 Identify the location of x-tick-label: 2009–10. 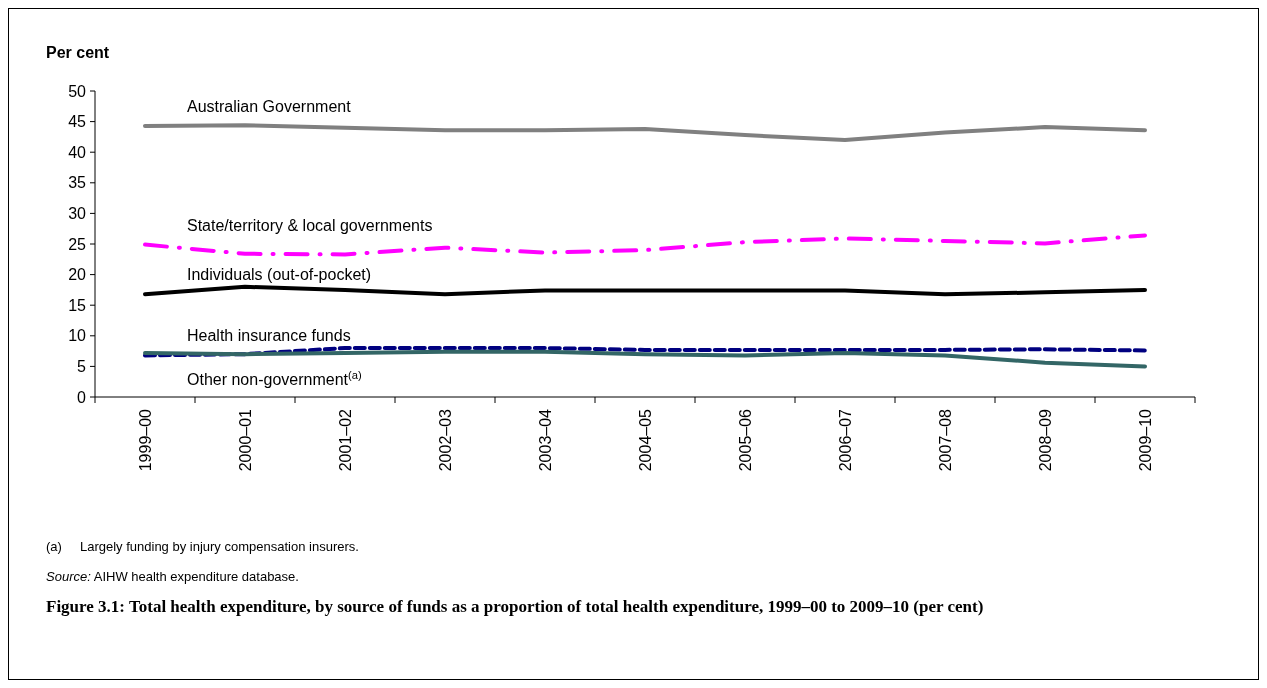
(1145, 440).